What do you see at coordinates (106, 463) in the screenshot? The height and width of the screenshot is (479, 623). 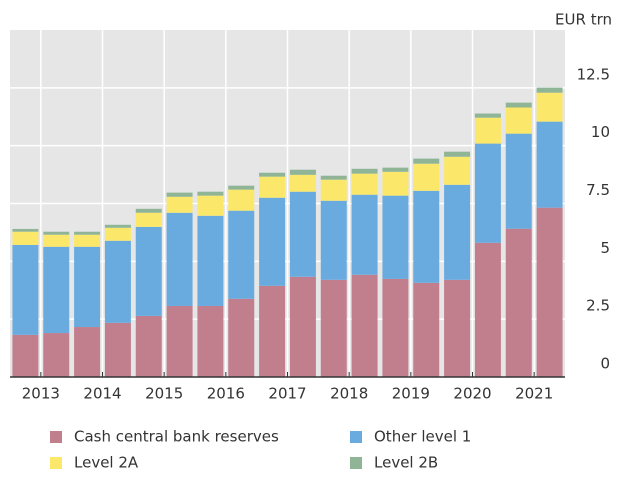 I see `legend-label: Level 2A` at bounding box center [106, 463].